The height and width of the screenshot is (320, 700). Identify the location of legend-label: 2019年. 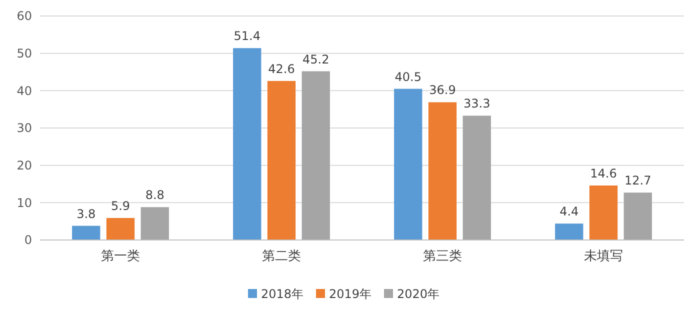
(350, 294).